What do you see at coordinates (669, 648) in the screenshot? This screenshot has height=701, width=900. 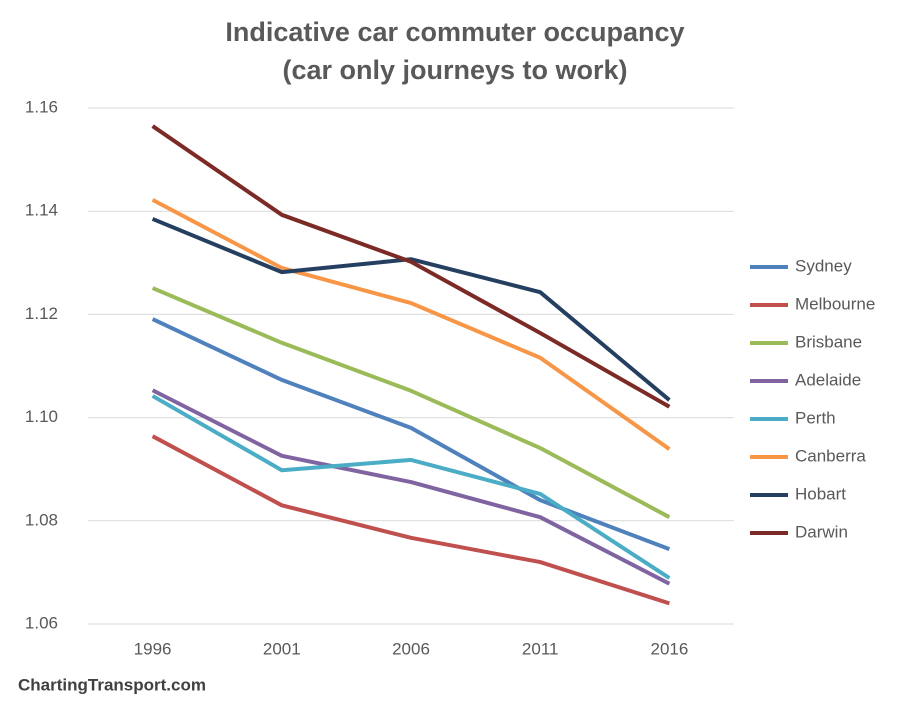 I see `x-tick-label: 2016` at bounding box center [669, 648].